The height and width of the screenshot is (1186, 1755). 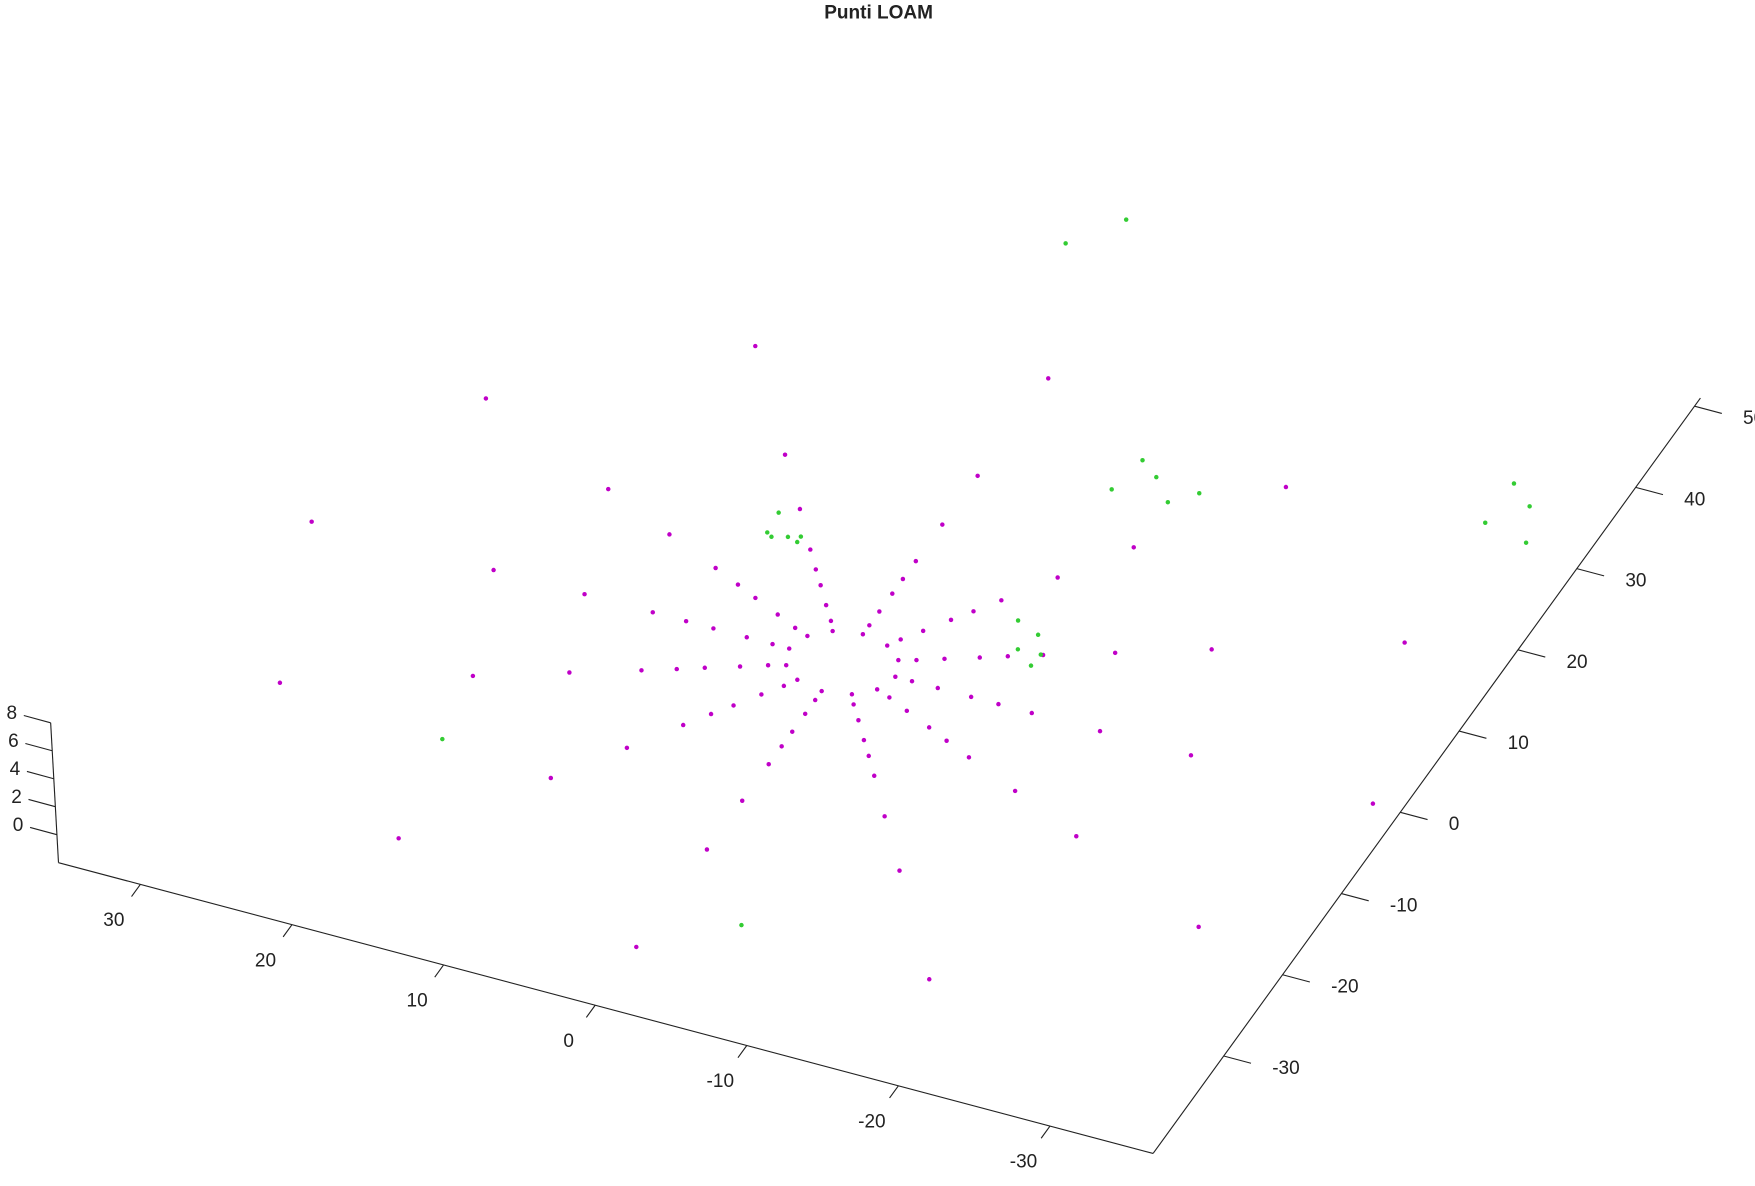 What do you see at coordinates (55, 792) in the screenshot?
I see `z-axis` at bounding box center [55, 792].